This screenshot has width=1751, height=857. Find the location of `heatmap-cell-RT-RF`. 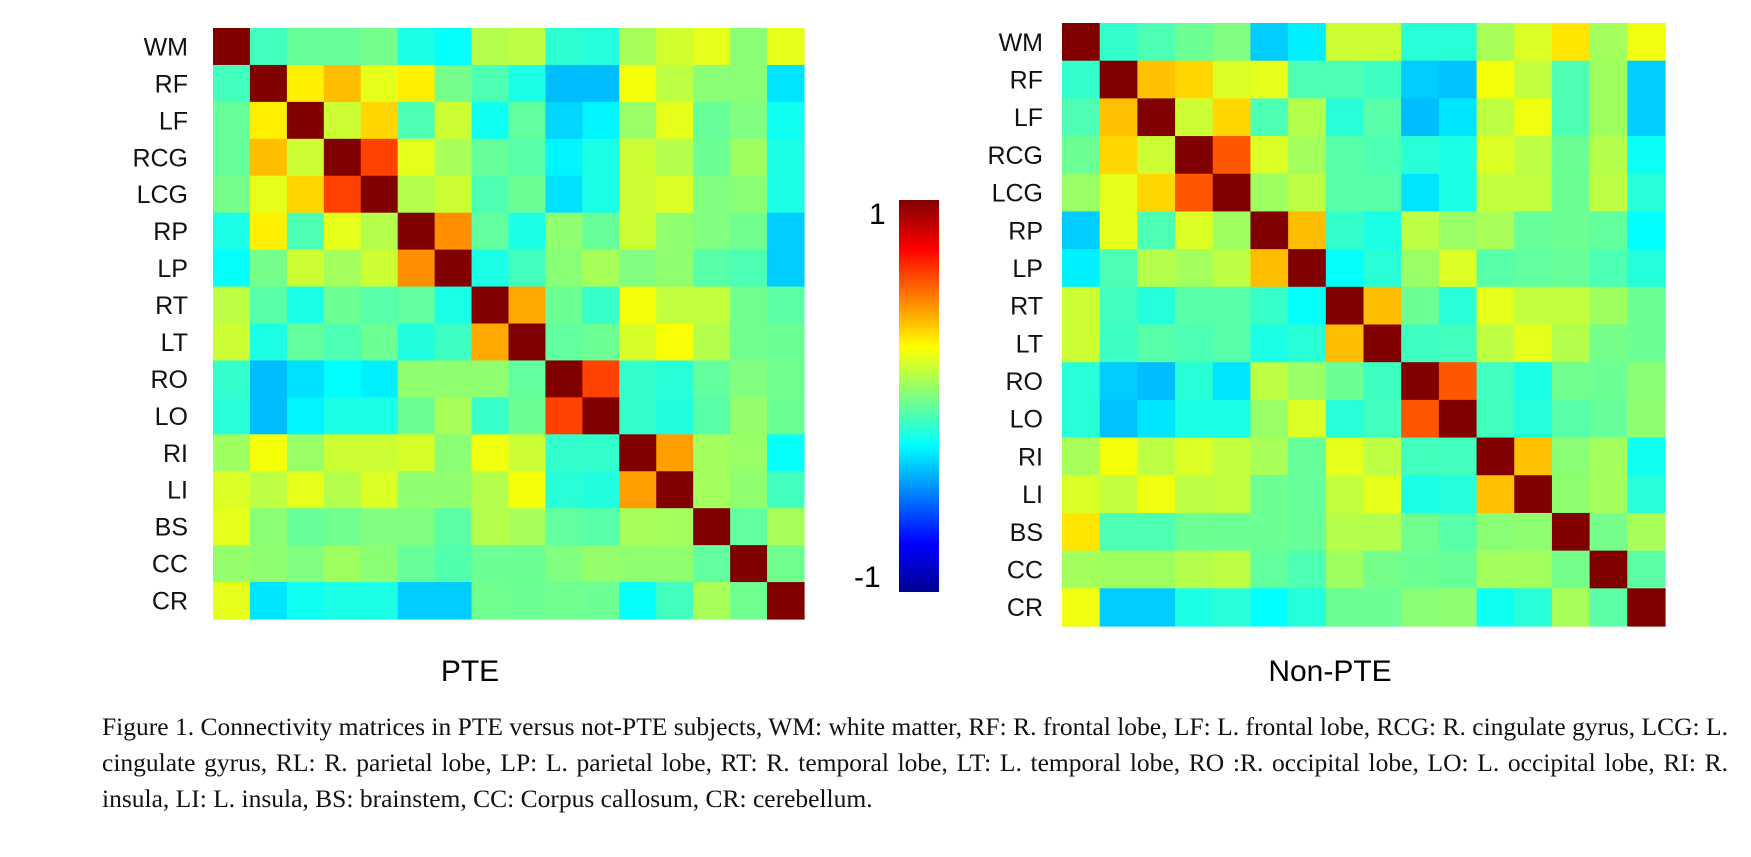

heatmap-cell-RT-RF is located at coordinates (1118, 306).